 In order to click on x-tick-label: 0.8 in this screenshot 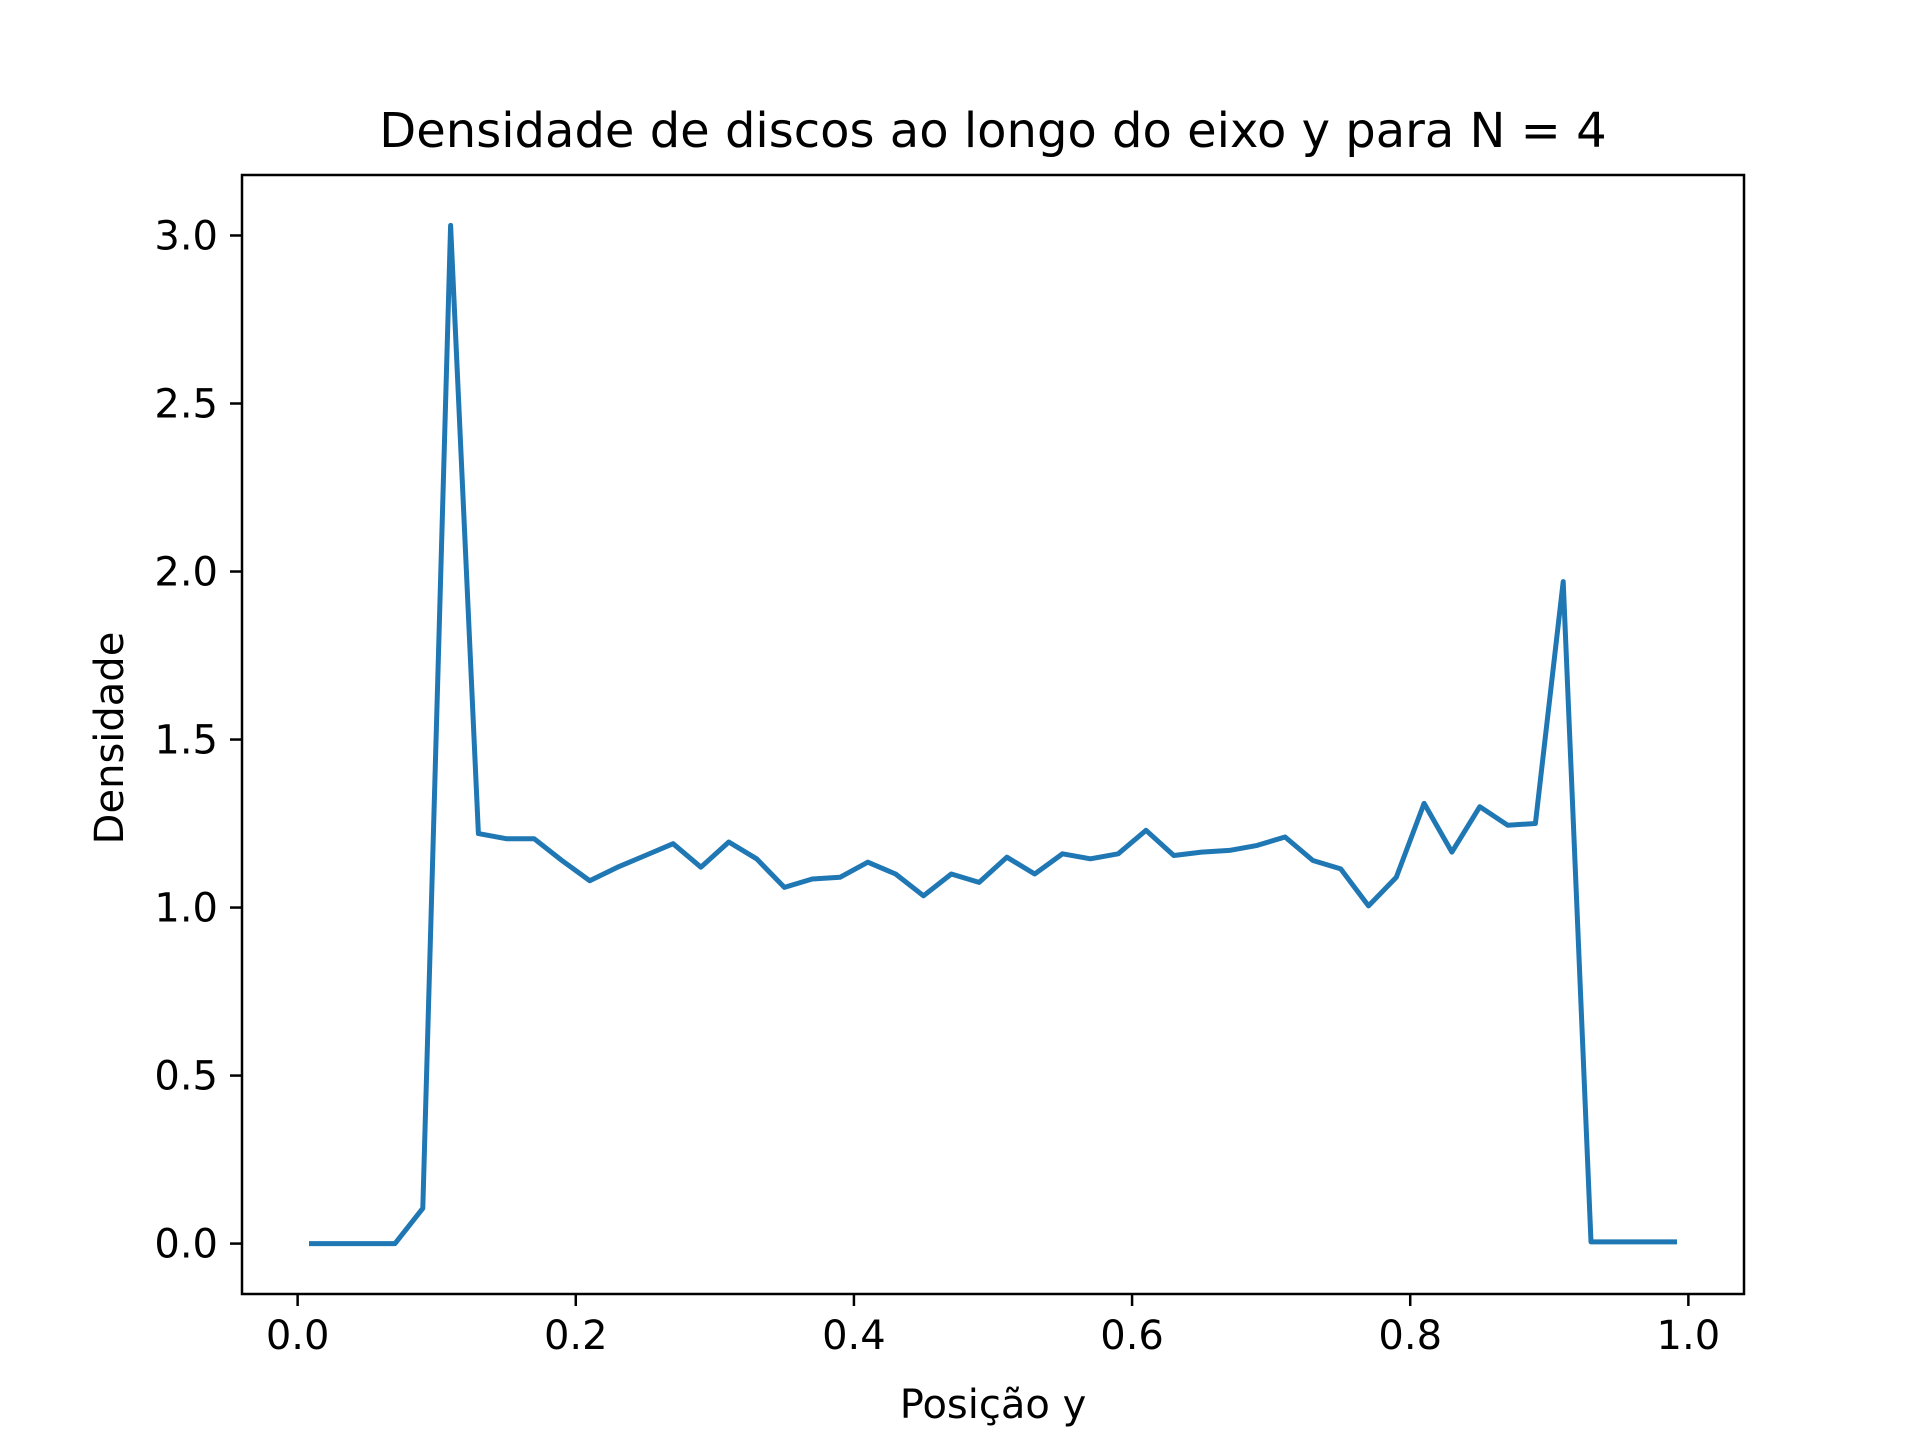, I will do `click(1410, 1336)`.